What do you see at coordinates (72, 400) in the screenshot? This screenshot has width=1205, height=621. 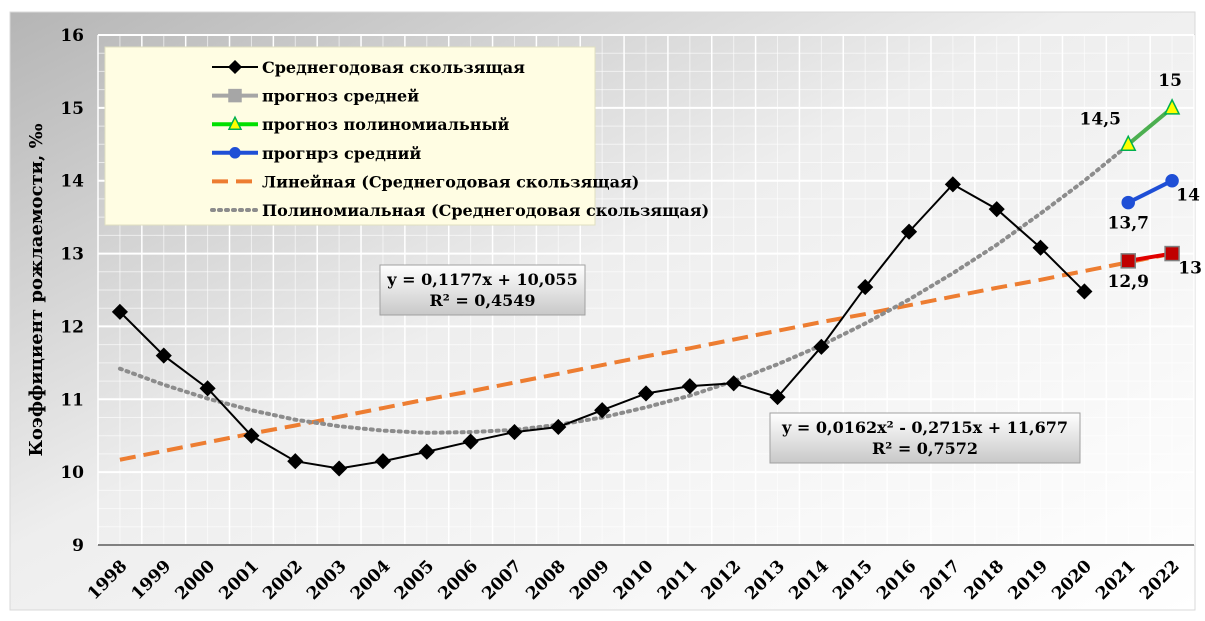 I see `y-tick-label: 11` at bounding box center [72, 400].